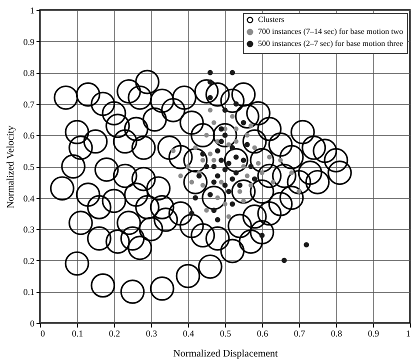  Describe the element at coordinates (29, 41) in the screenshot. I see `y-tick-label: 0.9` at that location.